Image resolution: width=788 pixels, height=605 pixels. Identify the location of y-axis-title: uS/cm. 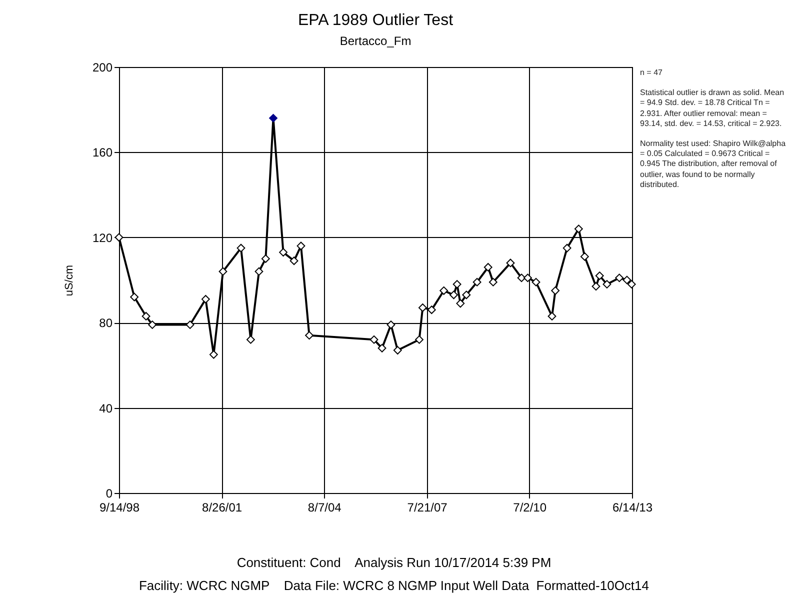
(69, 280).